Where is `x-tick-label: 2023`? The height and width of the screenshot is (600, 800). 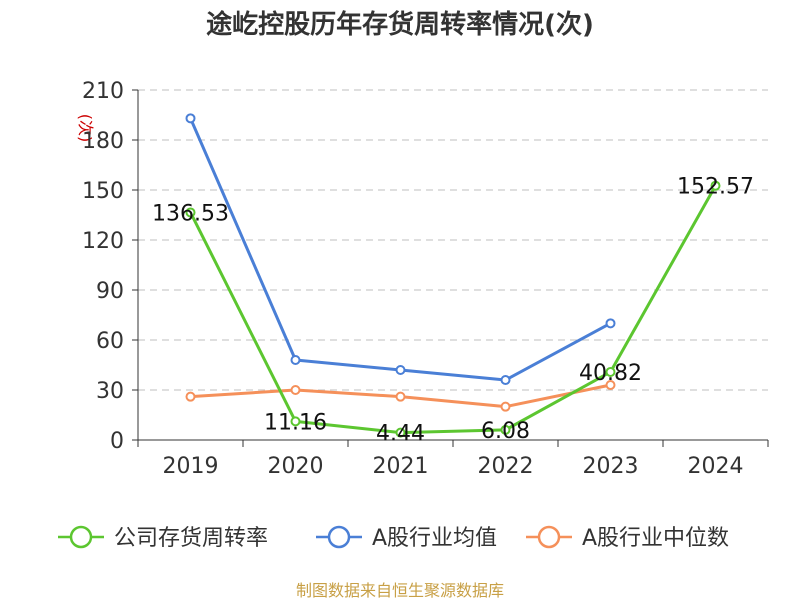 x-tick-label: 2023 is located at coordinates (611, 466).